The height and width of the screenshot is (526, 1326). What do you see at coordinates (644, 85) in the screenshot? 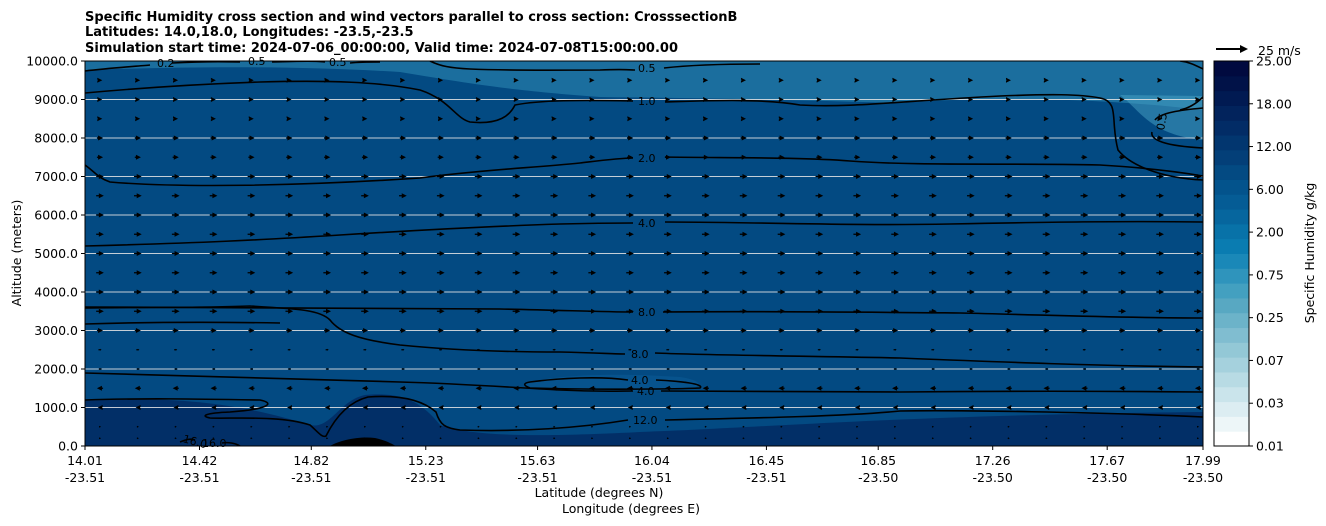
I see `dry-upper-region` at bounding box center [644, 85].